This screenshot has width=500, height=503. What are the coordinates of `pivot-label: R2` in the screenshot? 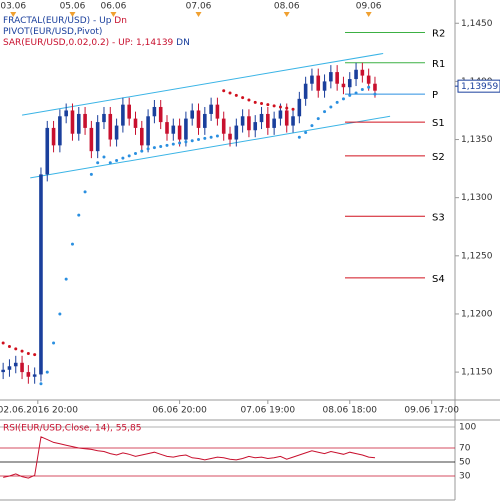 It's located at (438, 34).